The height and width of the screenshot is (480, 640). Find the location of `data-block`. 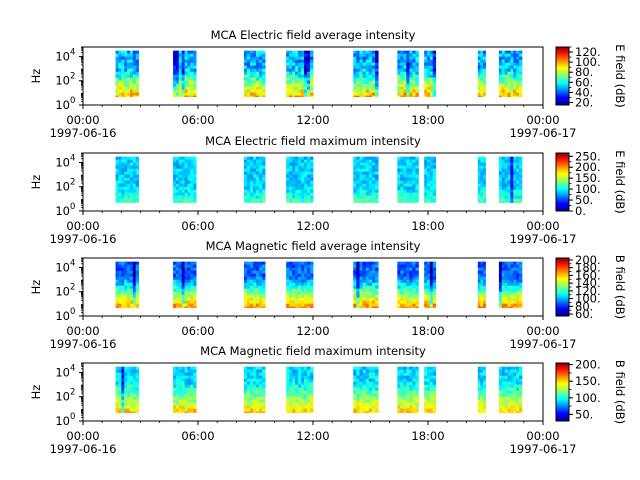

data-block is located at coordinates (430, 73).